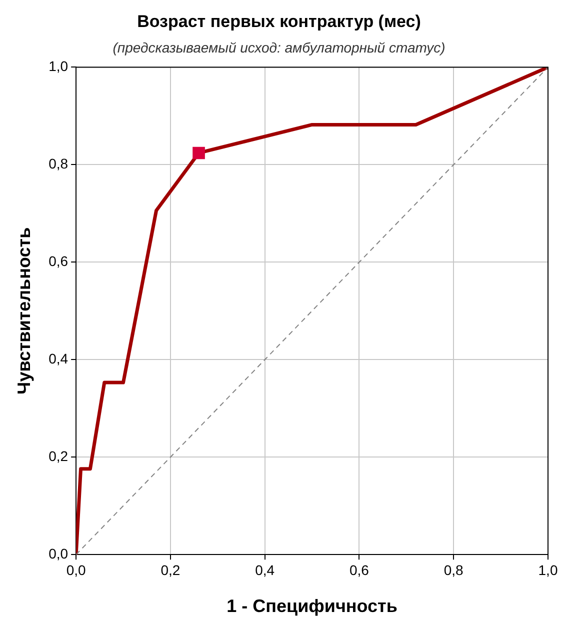  I want to click on x-tick-label: 1,0, so click(548, 570).